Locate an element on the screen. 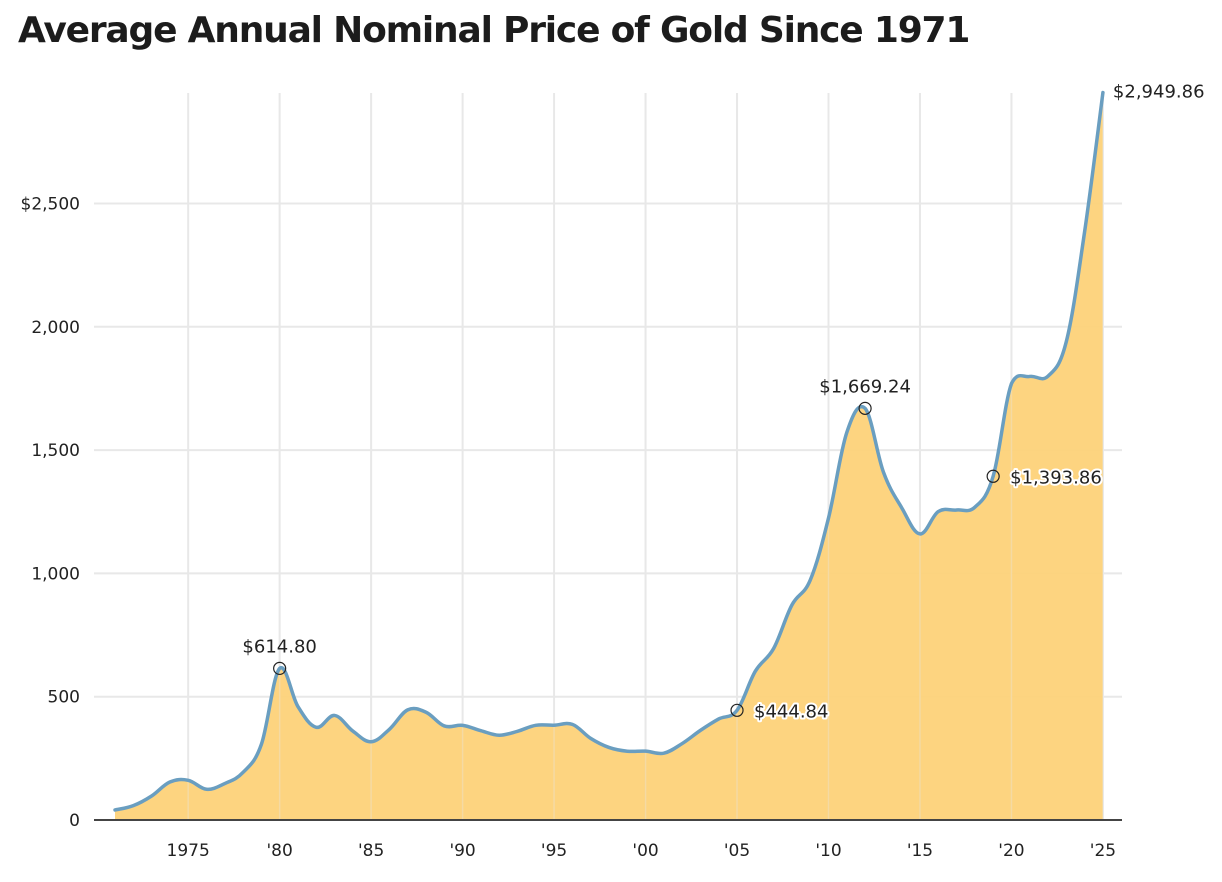  x-tick-label: '80 is located at coordinates (279, 851).